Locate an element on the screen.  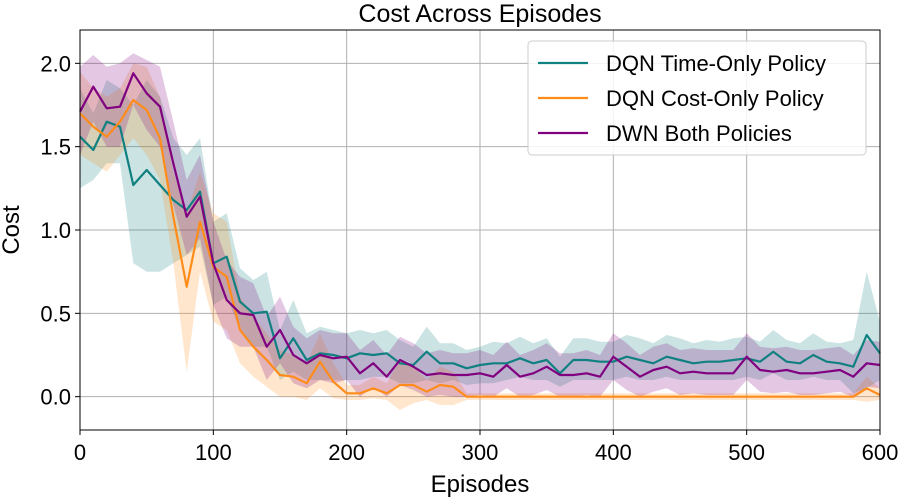
legend-label: DWN Both Policies is located at coordinates (699, 133).